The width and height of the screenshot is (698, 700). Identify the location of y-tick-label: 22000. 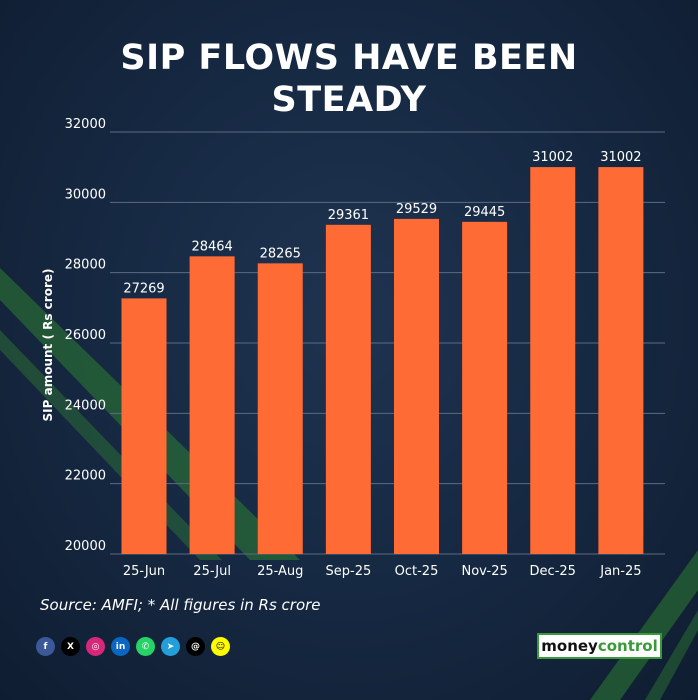
(85, 476).